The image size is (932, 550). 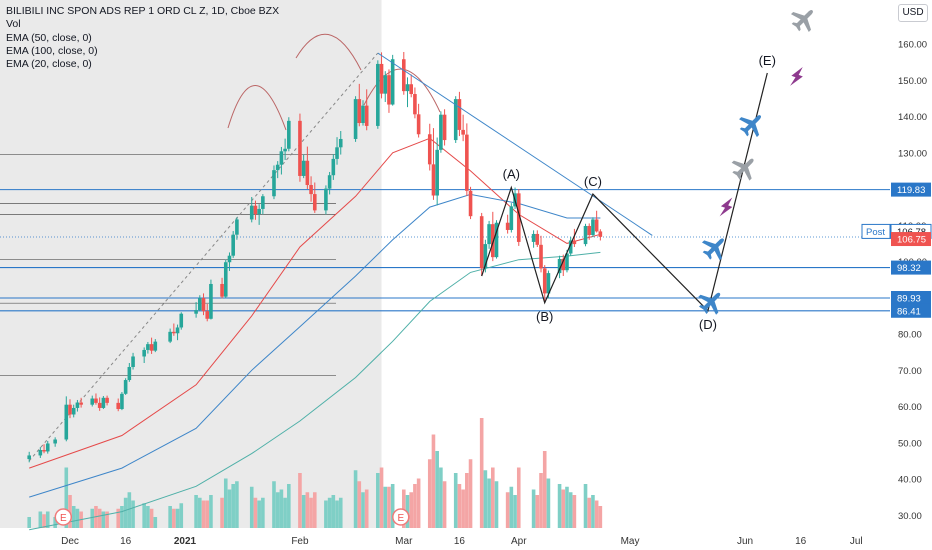 What do you see at coordinates (742, 169) in the screenshot?
I see `airplane-gray-icon` at bounding box center [742, 169].